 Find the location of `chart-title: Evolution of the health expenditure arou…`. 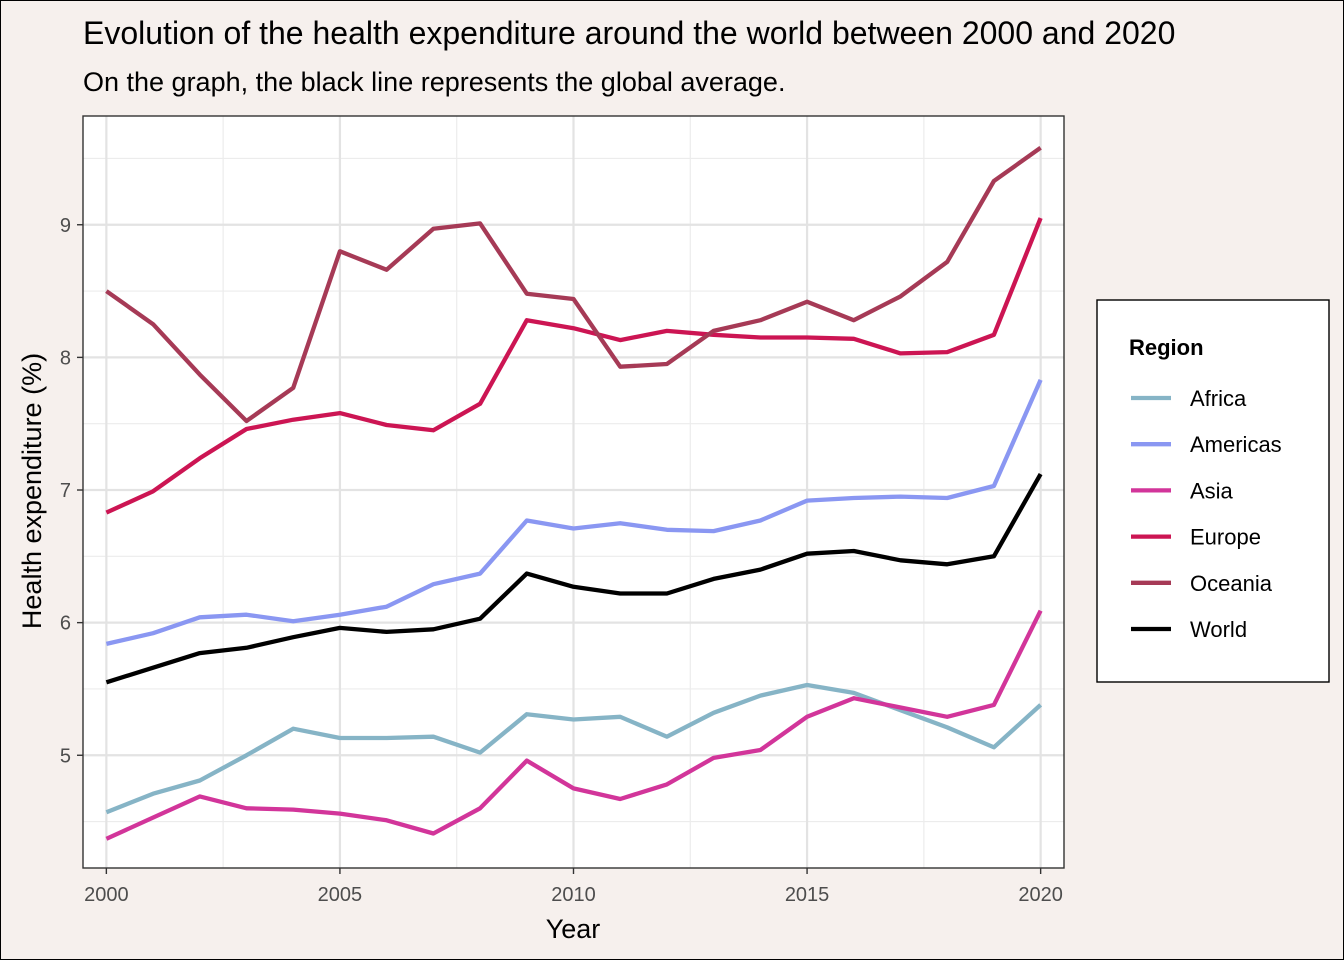

chart-title: Evolution of the health expenditure arou… is located at coordinates (629, 33).